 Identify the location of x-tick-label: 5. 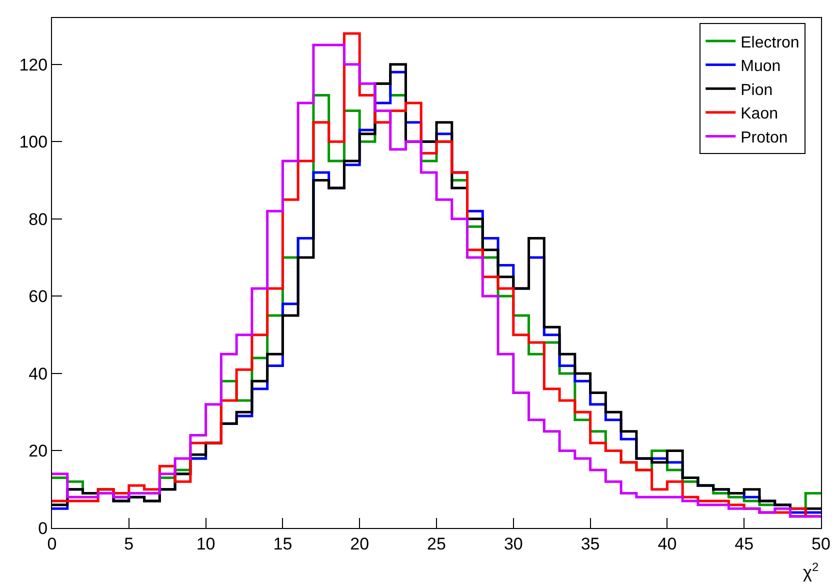
(129, 544).